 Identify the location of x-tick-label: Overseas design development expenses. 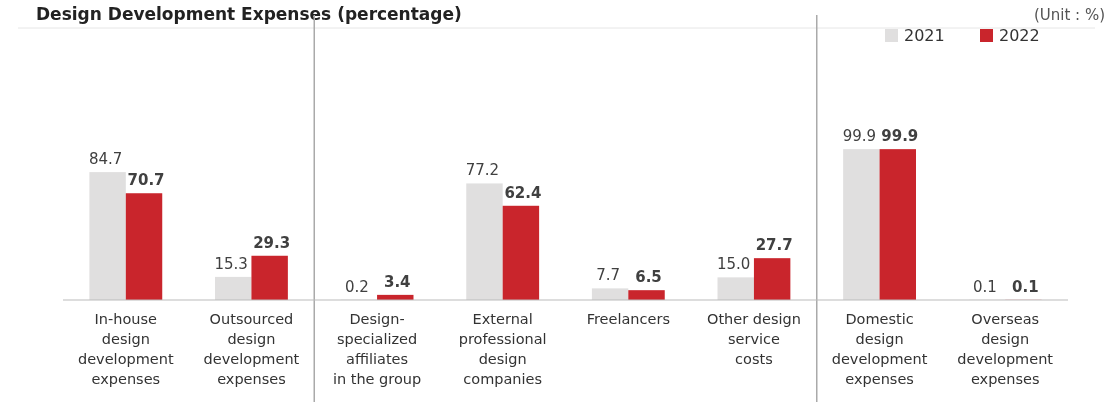
(1005, 349).